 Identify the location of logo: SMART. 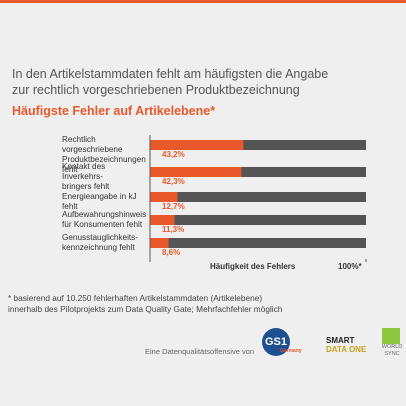
(340, 340).